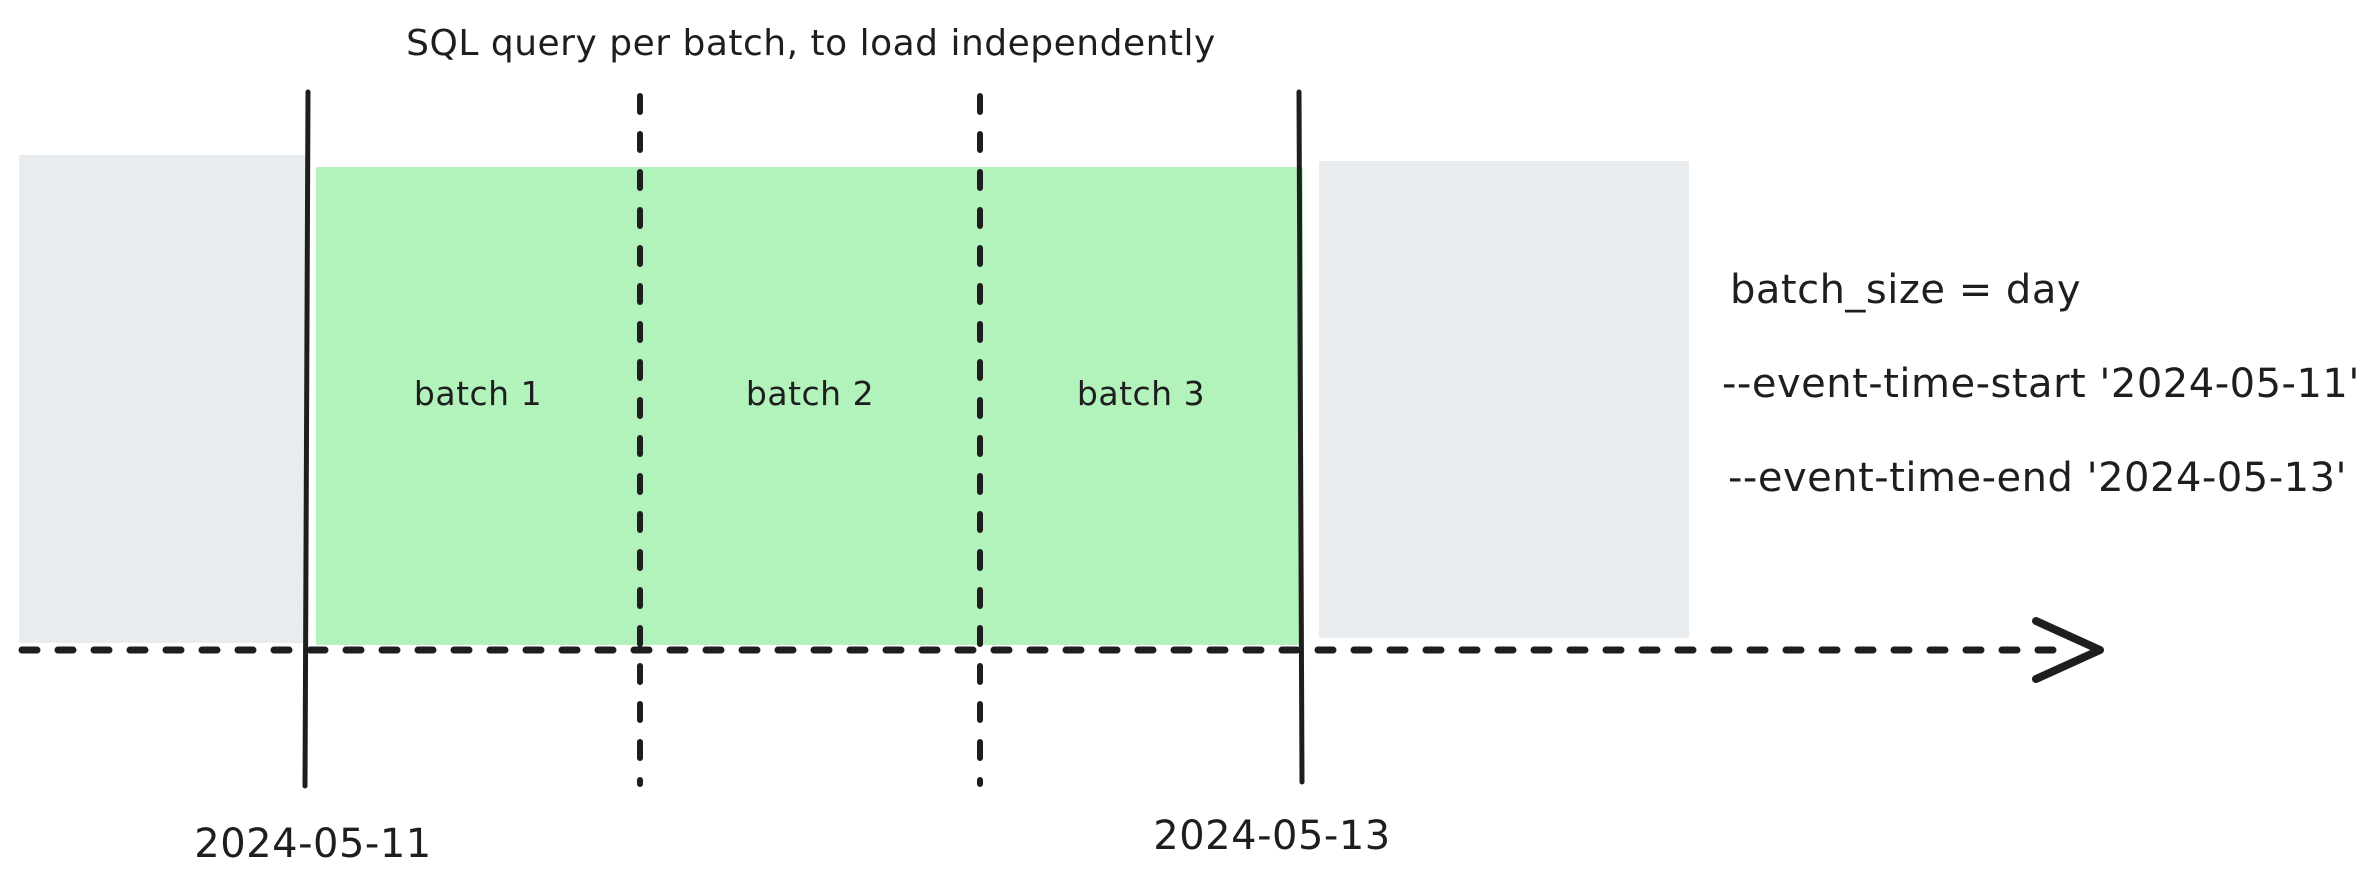 The height and width of the screenshot is (891, 2361). What do you see at coordinates (1272, 836) in the screenshot?
I see `end-date-label: 2024-05-13` at bounding box center [1272, 836].